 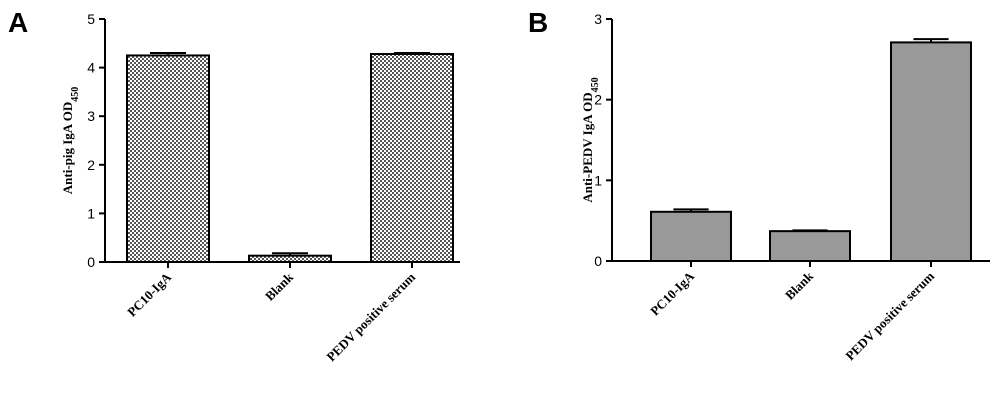 I want to click on y-axis-label-main: Anti-pig IgA OD, so click(x=67, y=148).